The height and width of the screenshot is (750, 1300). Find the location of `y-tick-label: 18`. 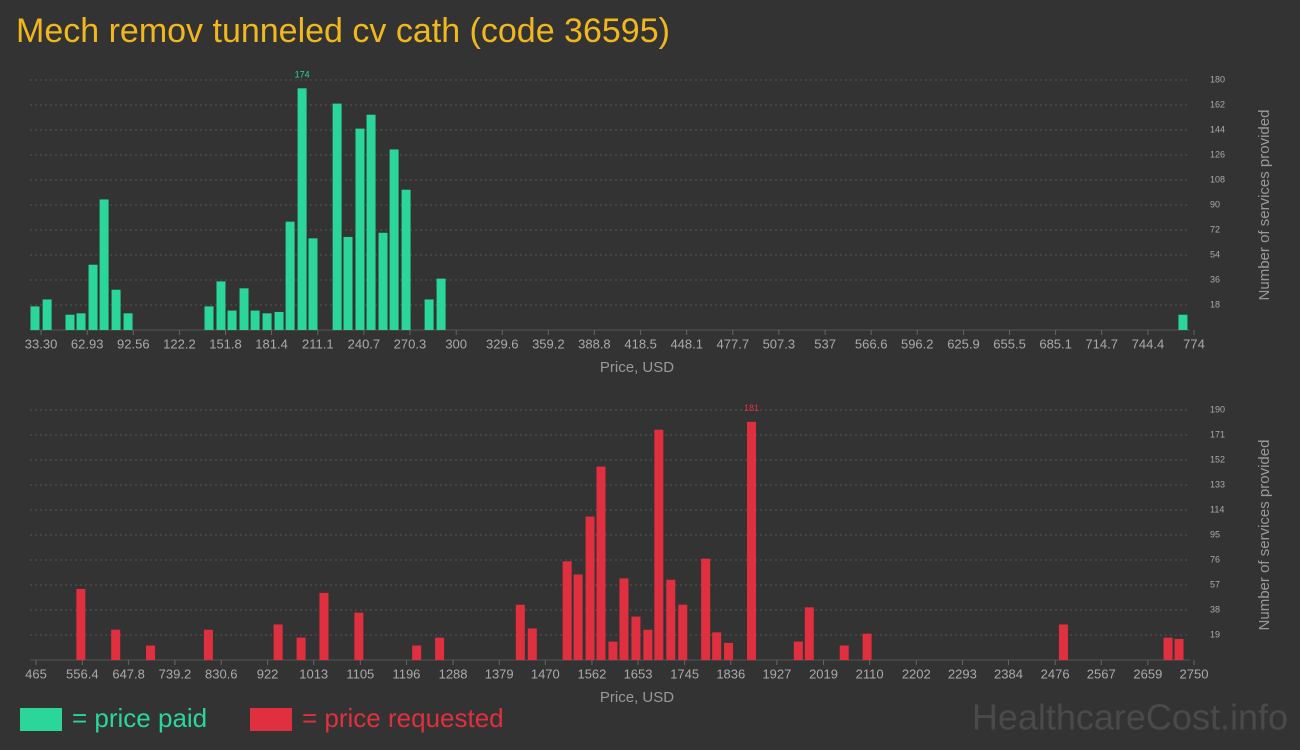

y-tick-label: 18 is located at coordinates (1215, 304).